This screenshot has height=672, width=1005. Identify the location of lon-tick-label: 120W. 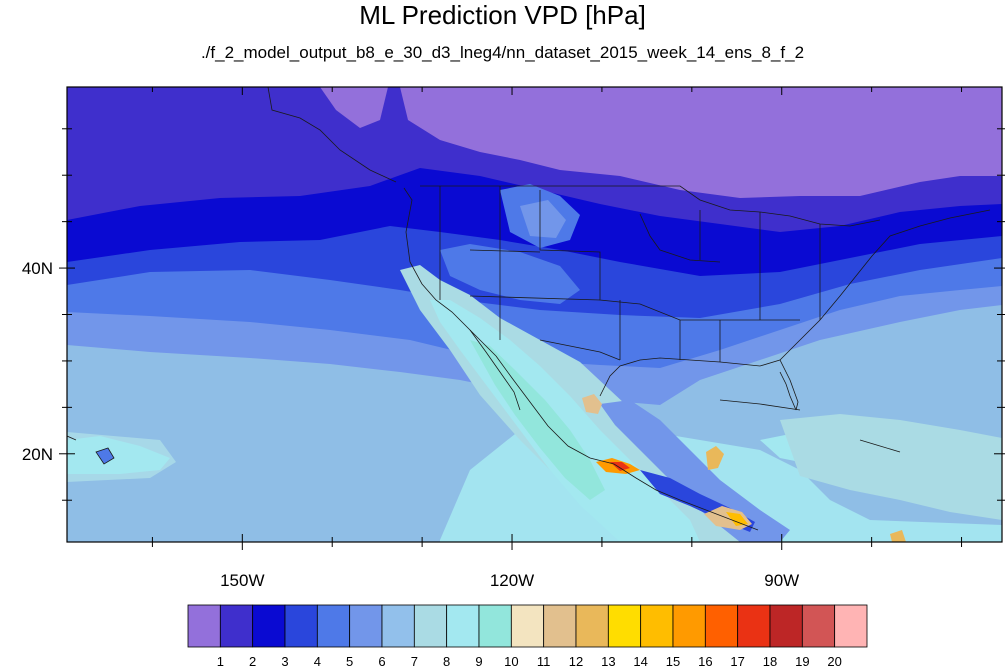
(512, 580).